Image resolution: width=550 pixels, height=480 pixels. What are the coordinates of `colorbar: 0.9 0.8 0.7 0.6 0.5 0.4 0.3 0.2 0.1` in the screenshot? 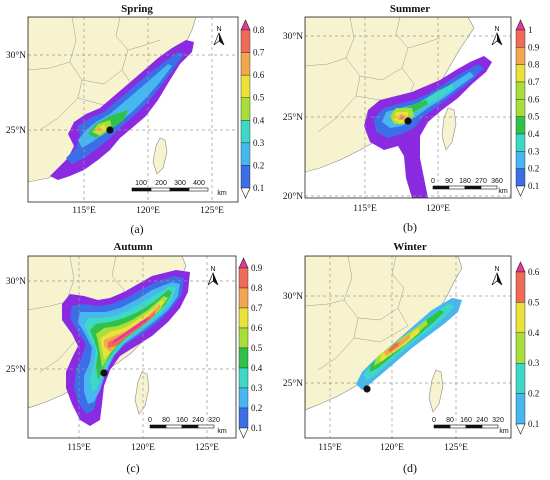 It's located at (250, 348).